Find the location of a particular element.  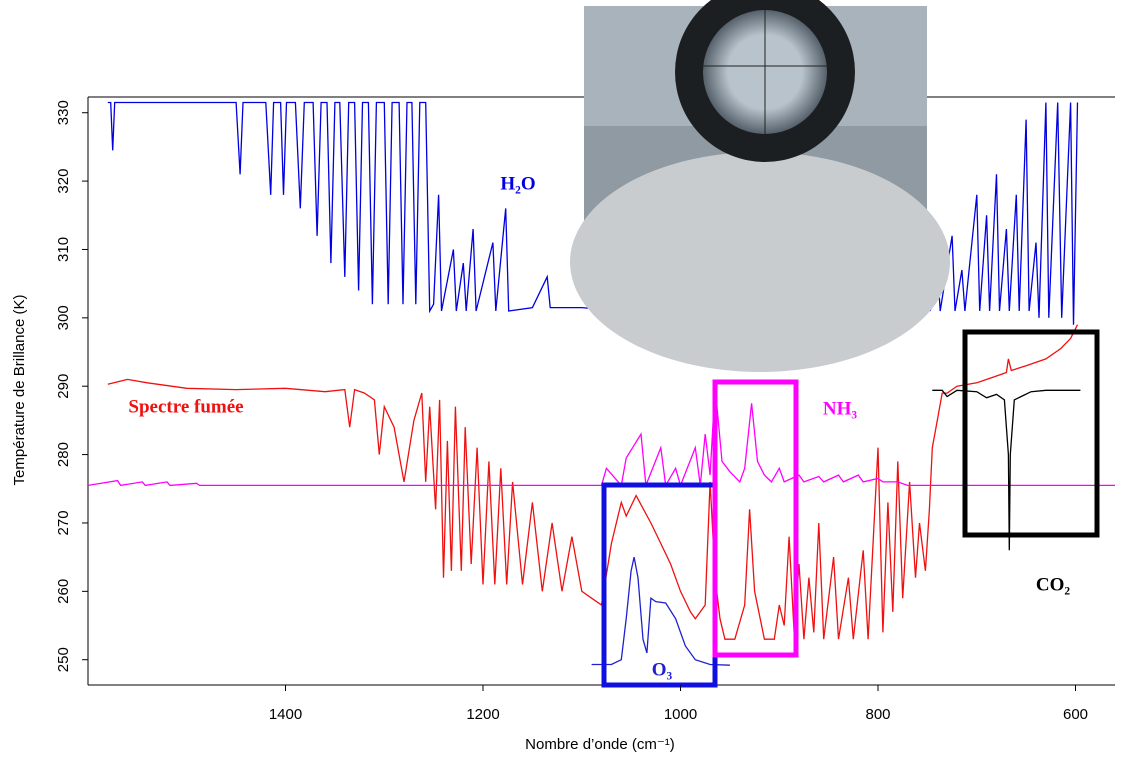

series-label: O₃ is located at coordinates (662, 669).